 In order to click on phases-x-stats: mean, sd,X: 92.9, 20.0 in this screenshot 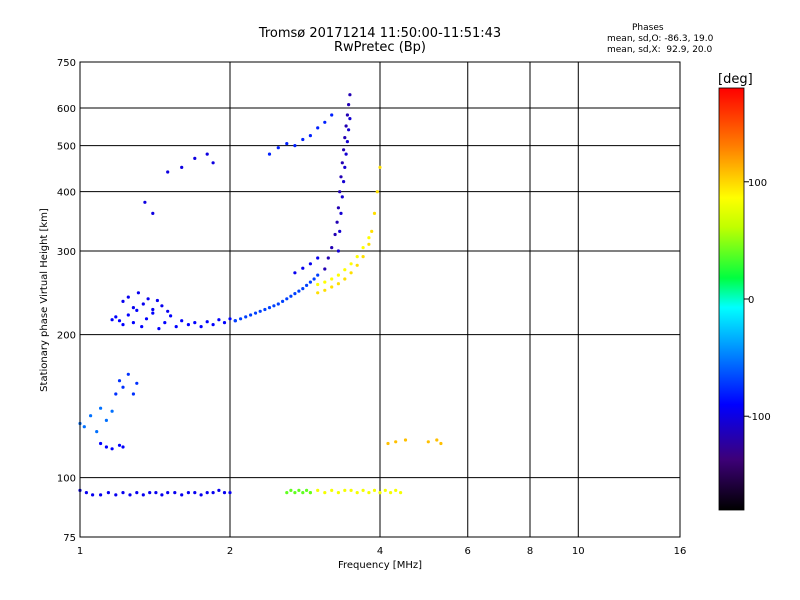, I will do `click(660, 50)`.